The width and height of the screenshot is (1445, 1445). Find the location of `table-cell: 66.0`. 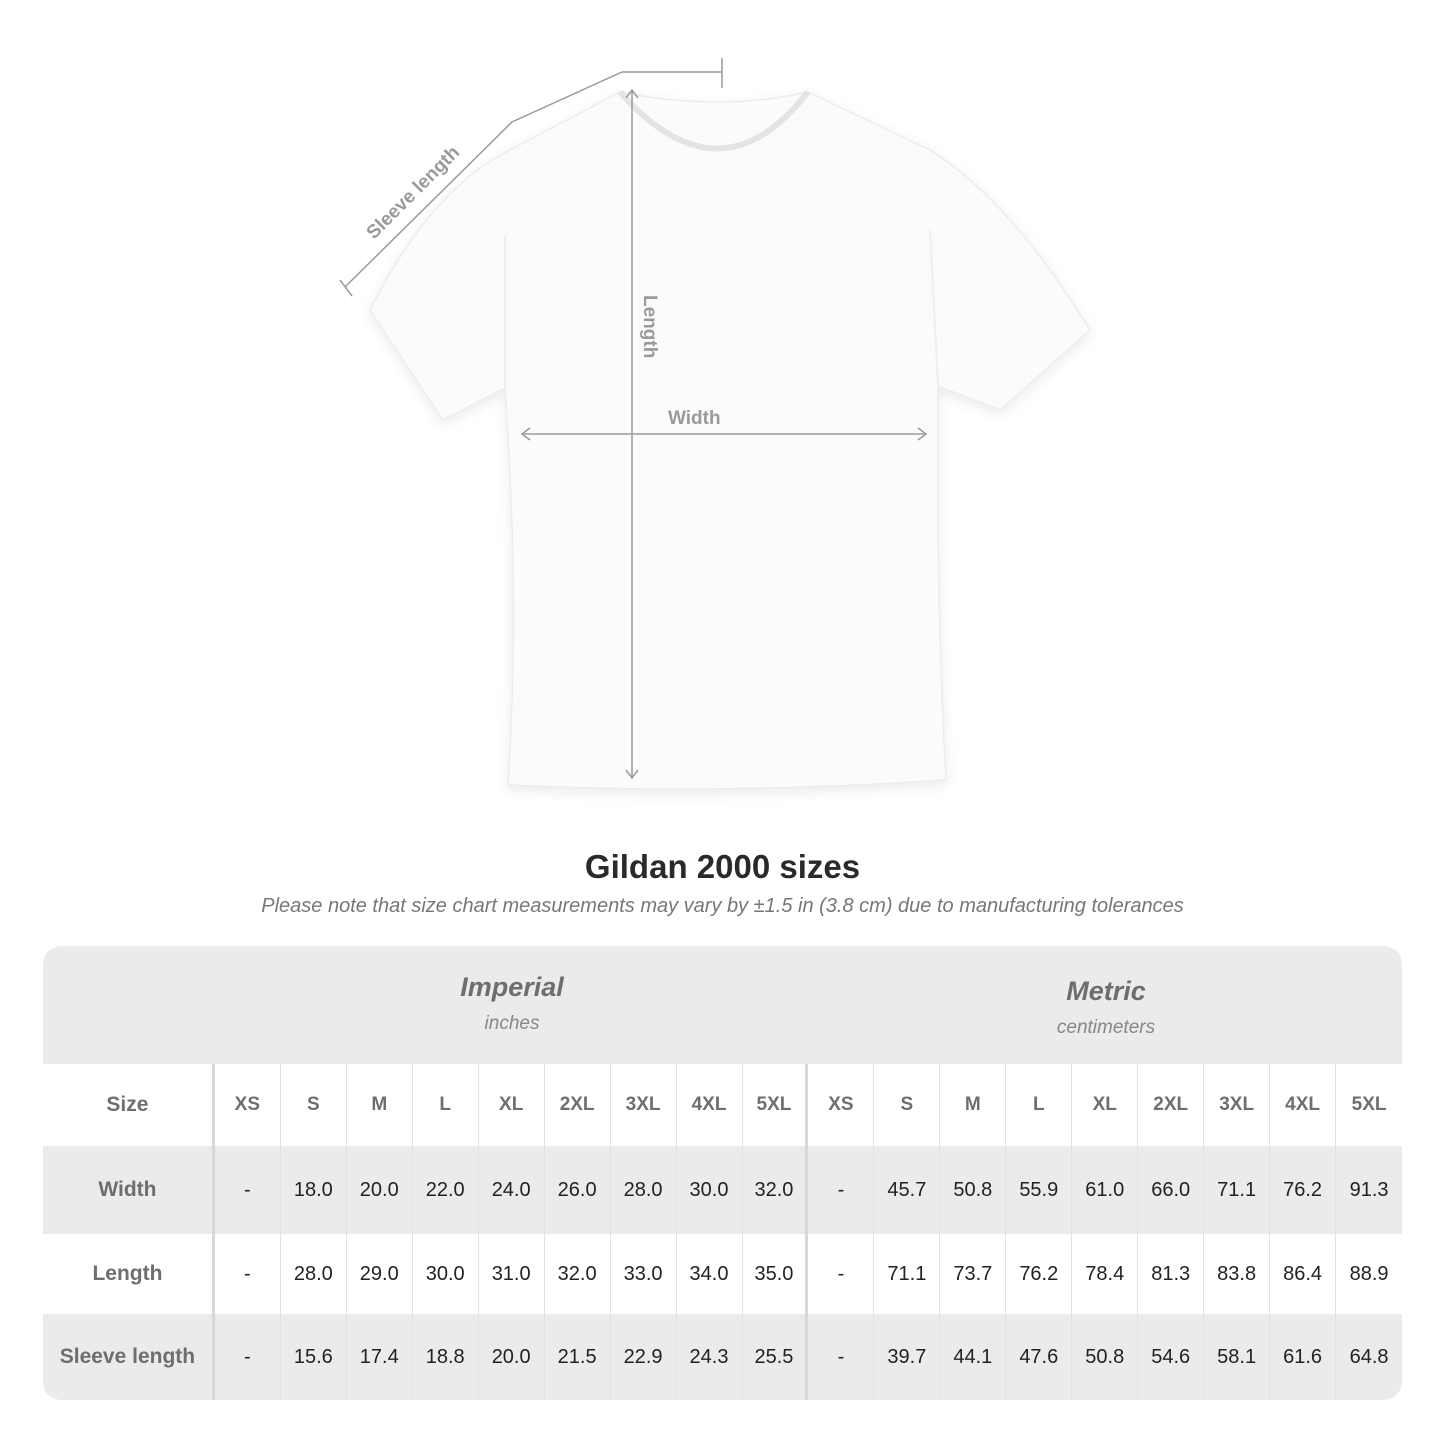

table-cell: 66.0 is located at coordinates (1171, 1190).